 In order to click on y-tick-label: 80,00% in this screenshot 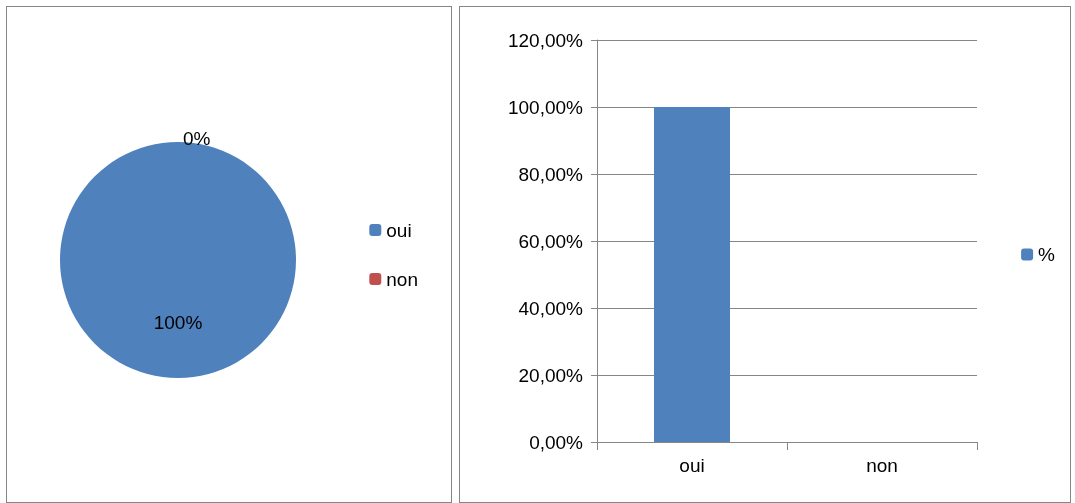, I will do `click(551, 174)`.